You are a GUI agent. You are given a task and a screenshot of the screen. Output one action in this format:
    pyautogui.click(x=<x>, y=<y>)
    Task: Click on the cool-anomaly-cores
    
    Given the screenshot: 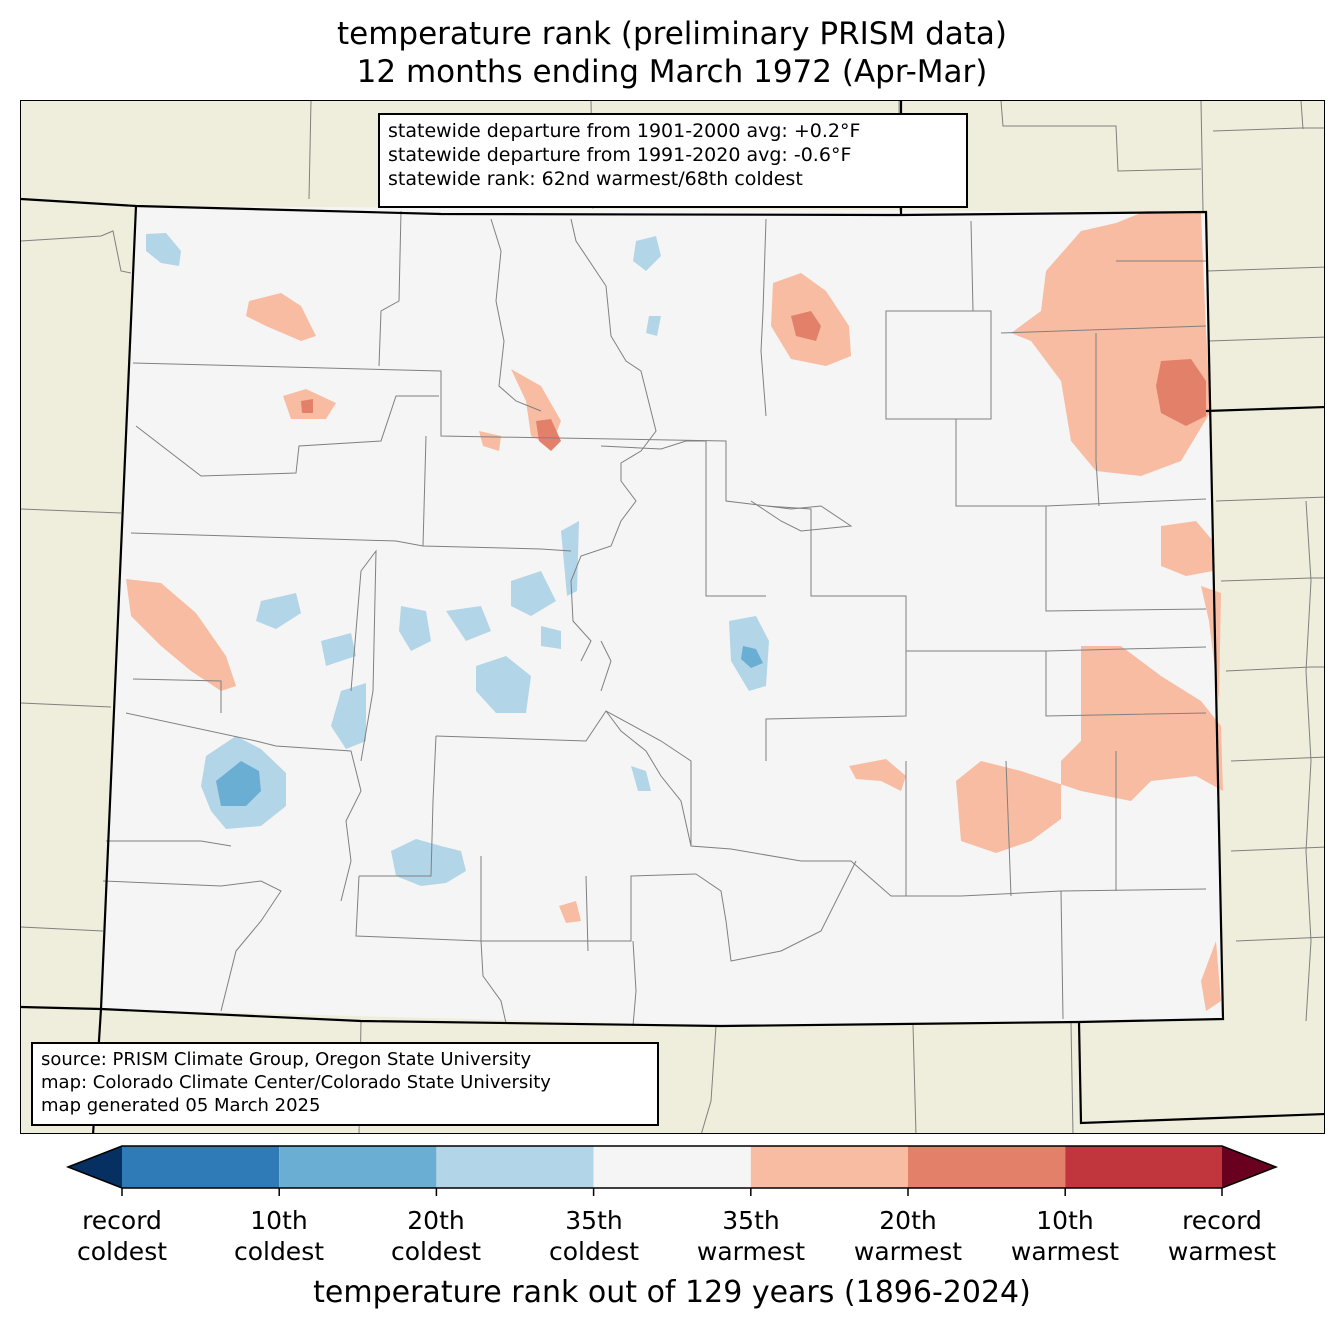 What is the action you would take?
    pyautogui.click(x=489, y=726)
    